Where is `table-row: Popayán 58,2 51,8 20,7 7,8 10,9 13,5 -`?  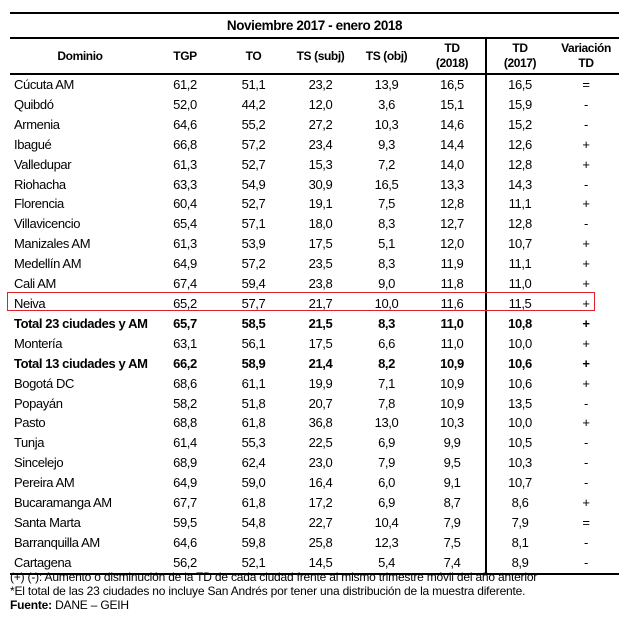 table-row: Popayán 58,2 51,8 20,7 7,8 10,9 13,5 - is located at coordinates (314, 403).